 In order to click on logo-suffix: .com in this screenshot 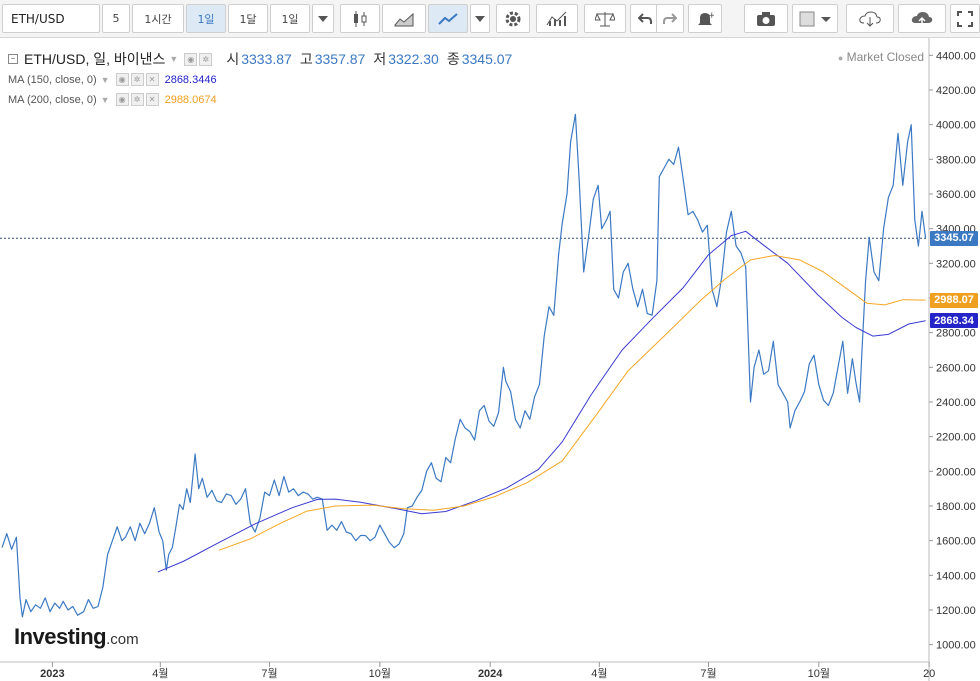, I will do `click(122, 639)`.